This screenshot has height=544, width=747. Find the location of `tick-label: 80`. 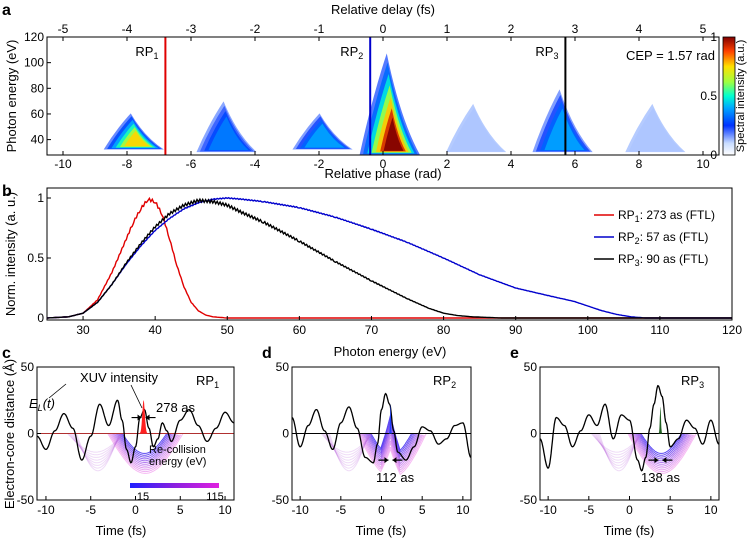

tick-label: 80 is located at coordinates (38, 88).